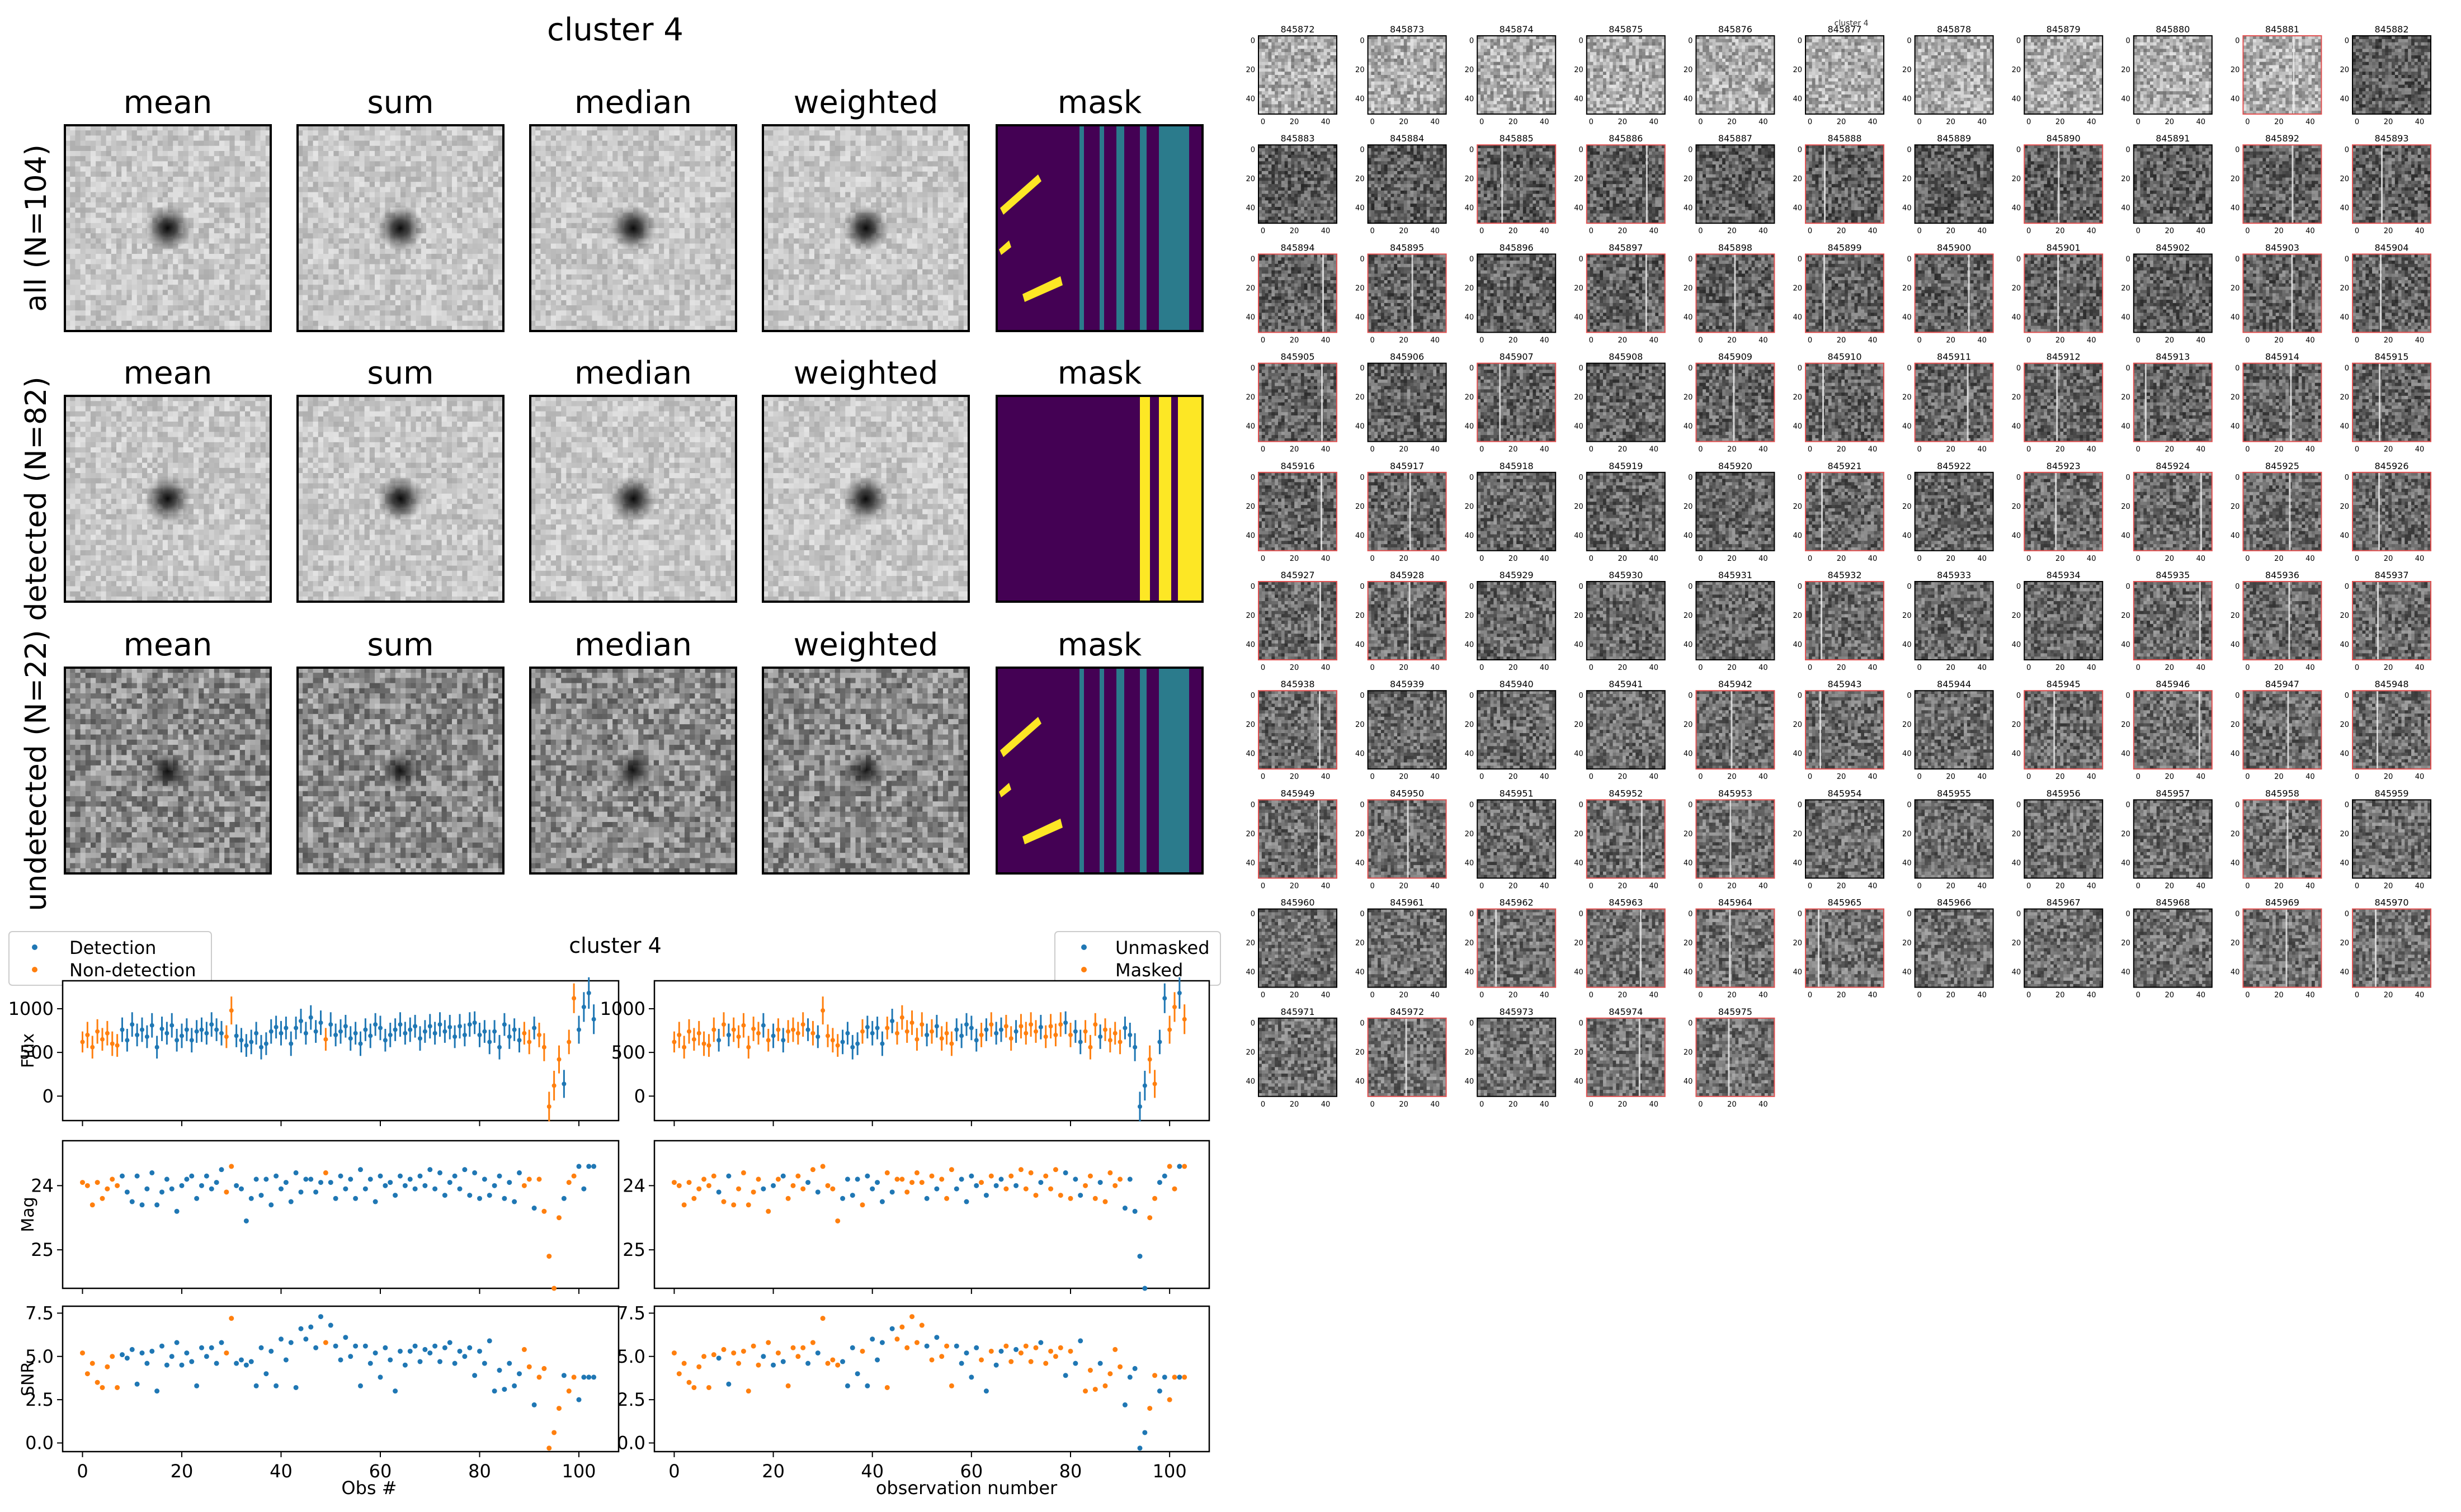 This screenshot has width=2461, height=1512. I want to click on stamp-id: 845872, so click(1297, 29).